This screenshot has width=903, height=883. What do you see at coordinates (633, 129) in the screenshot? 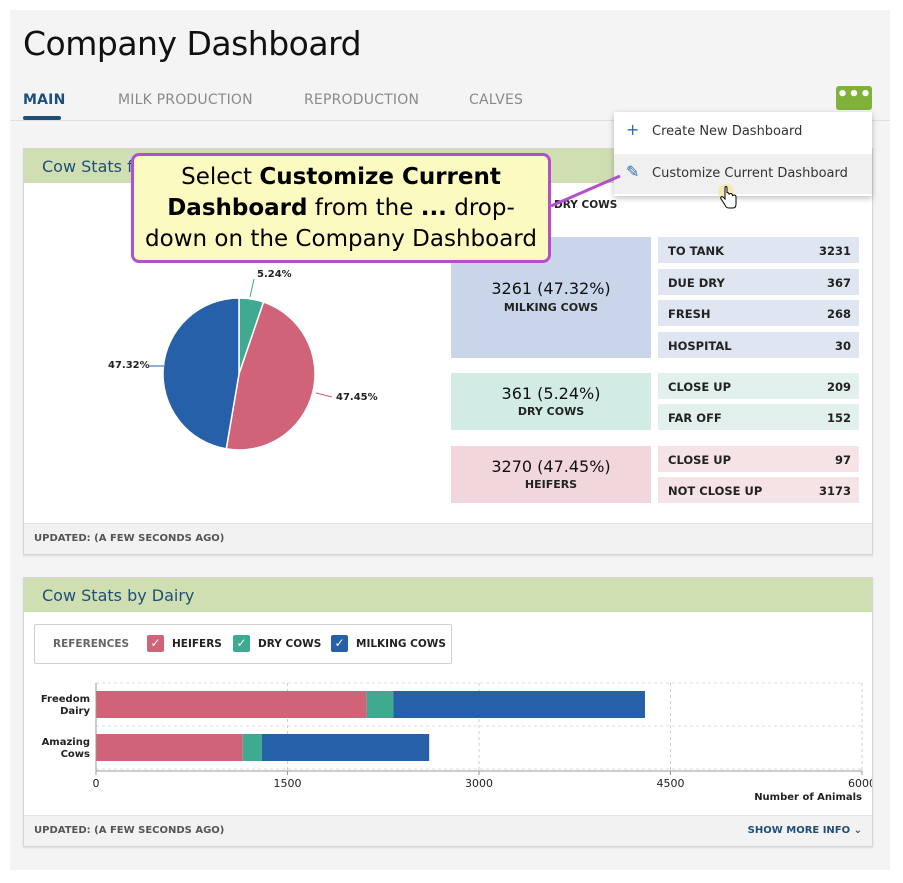
I see `plus-icon: +` at bounding box center [633, 129].